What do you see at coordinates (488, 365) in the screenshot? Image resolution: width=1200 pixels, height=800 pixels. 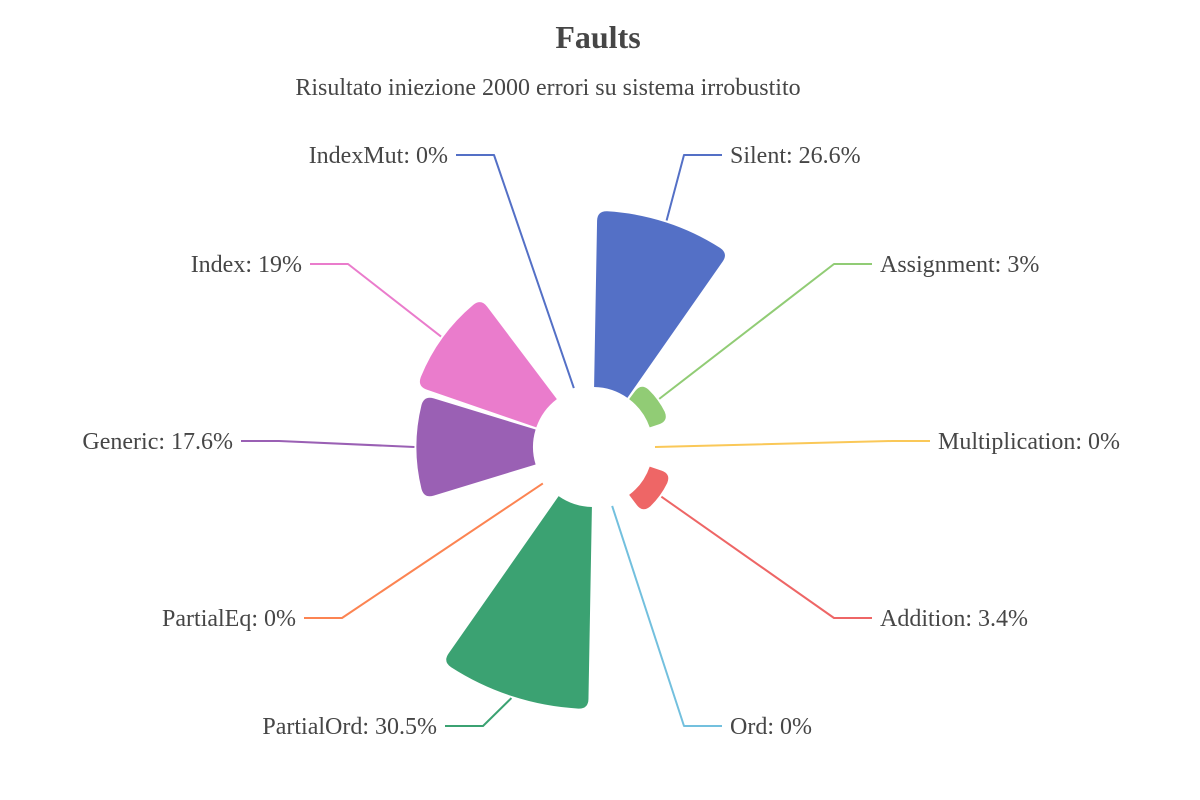 I see `slice-index` at bounding box center [488, 365].